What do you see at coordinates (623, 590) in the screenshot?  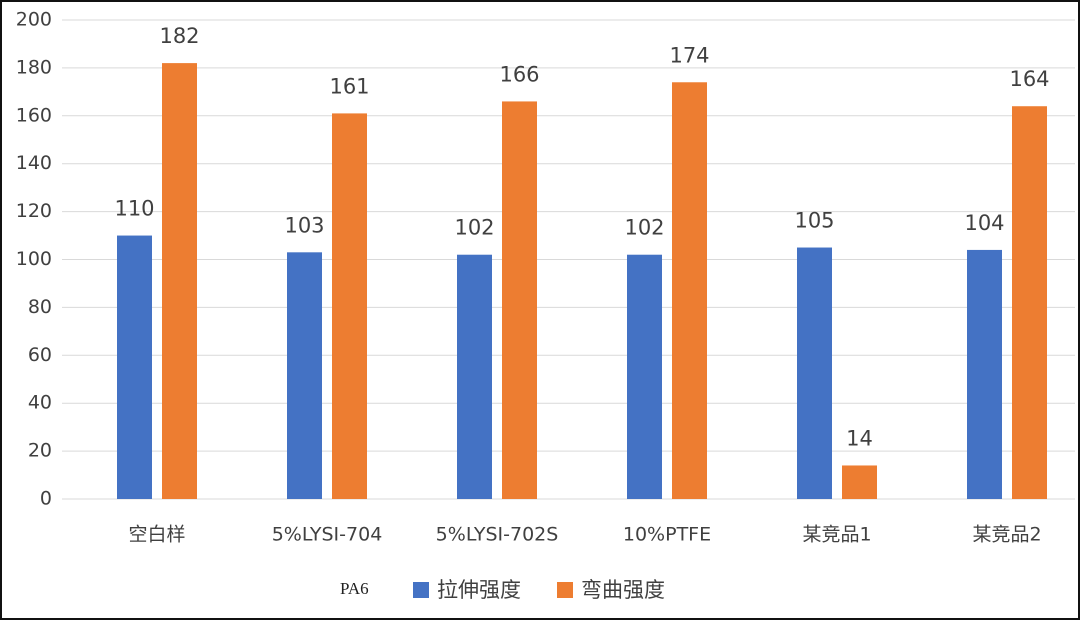 I see `legend-label: 弯曲强度` at bounding box center [623, 590].